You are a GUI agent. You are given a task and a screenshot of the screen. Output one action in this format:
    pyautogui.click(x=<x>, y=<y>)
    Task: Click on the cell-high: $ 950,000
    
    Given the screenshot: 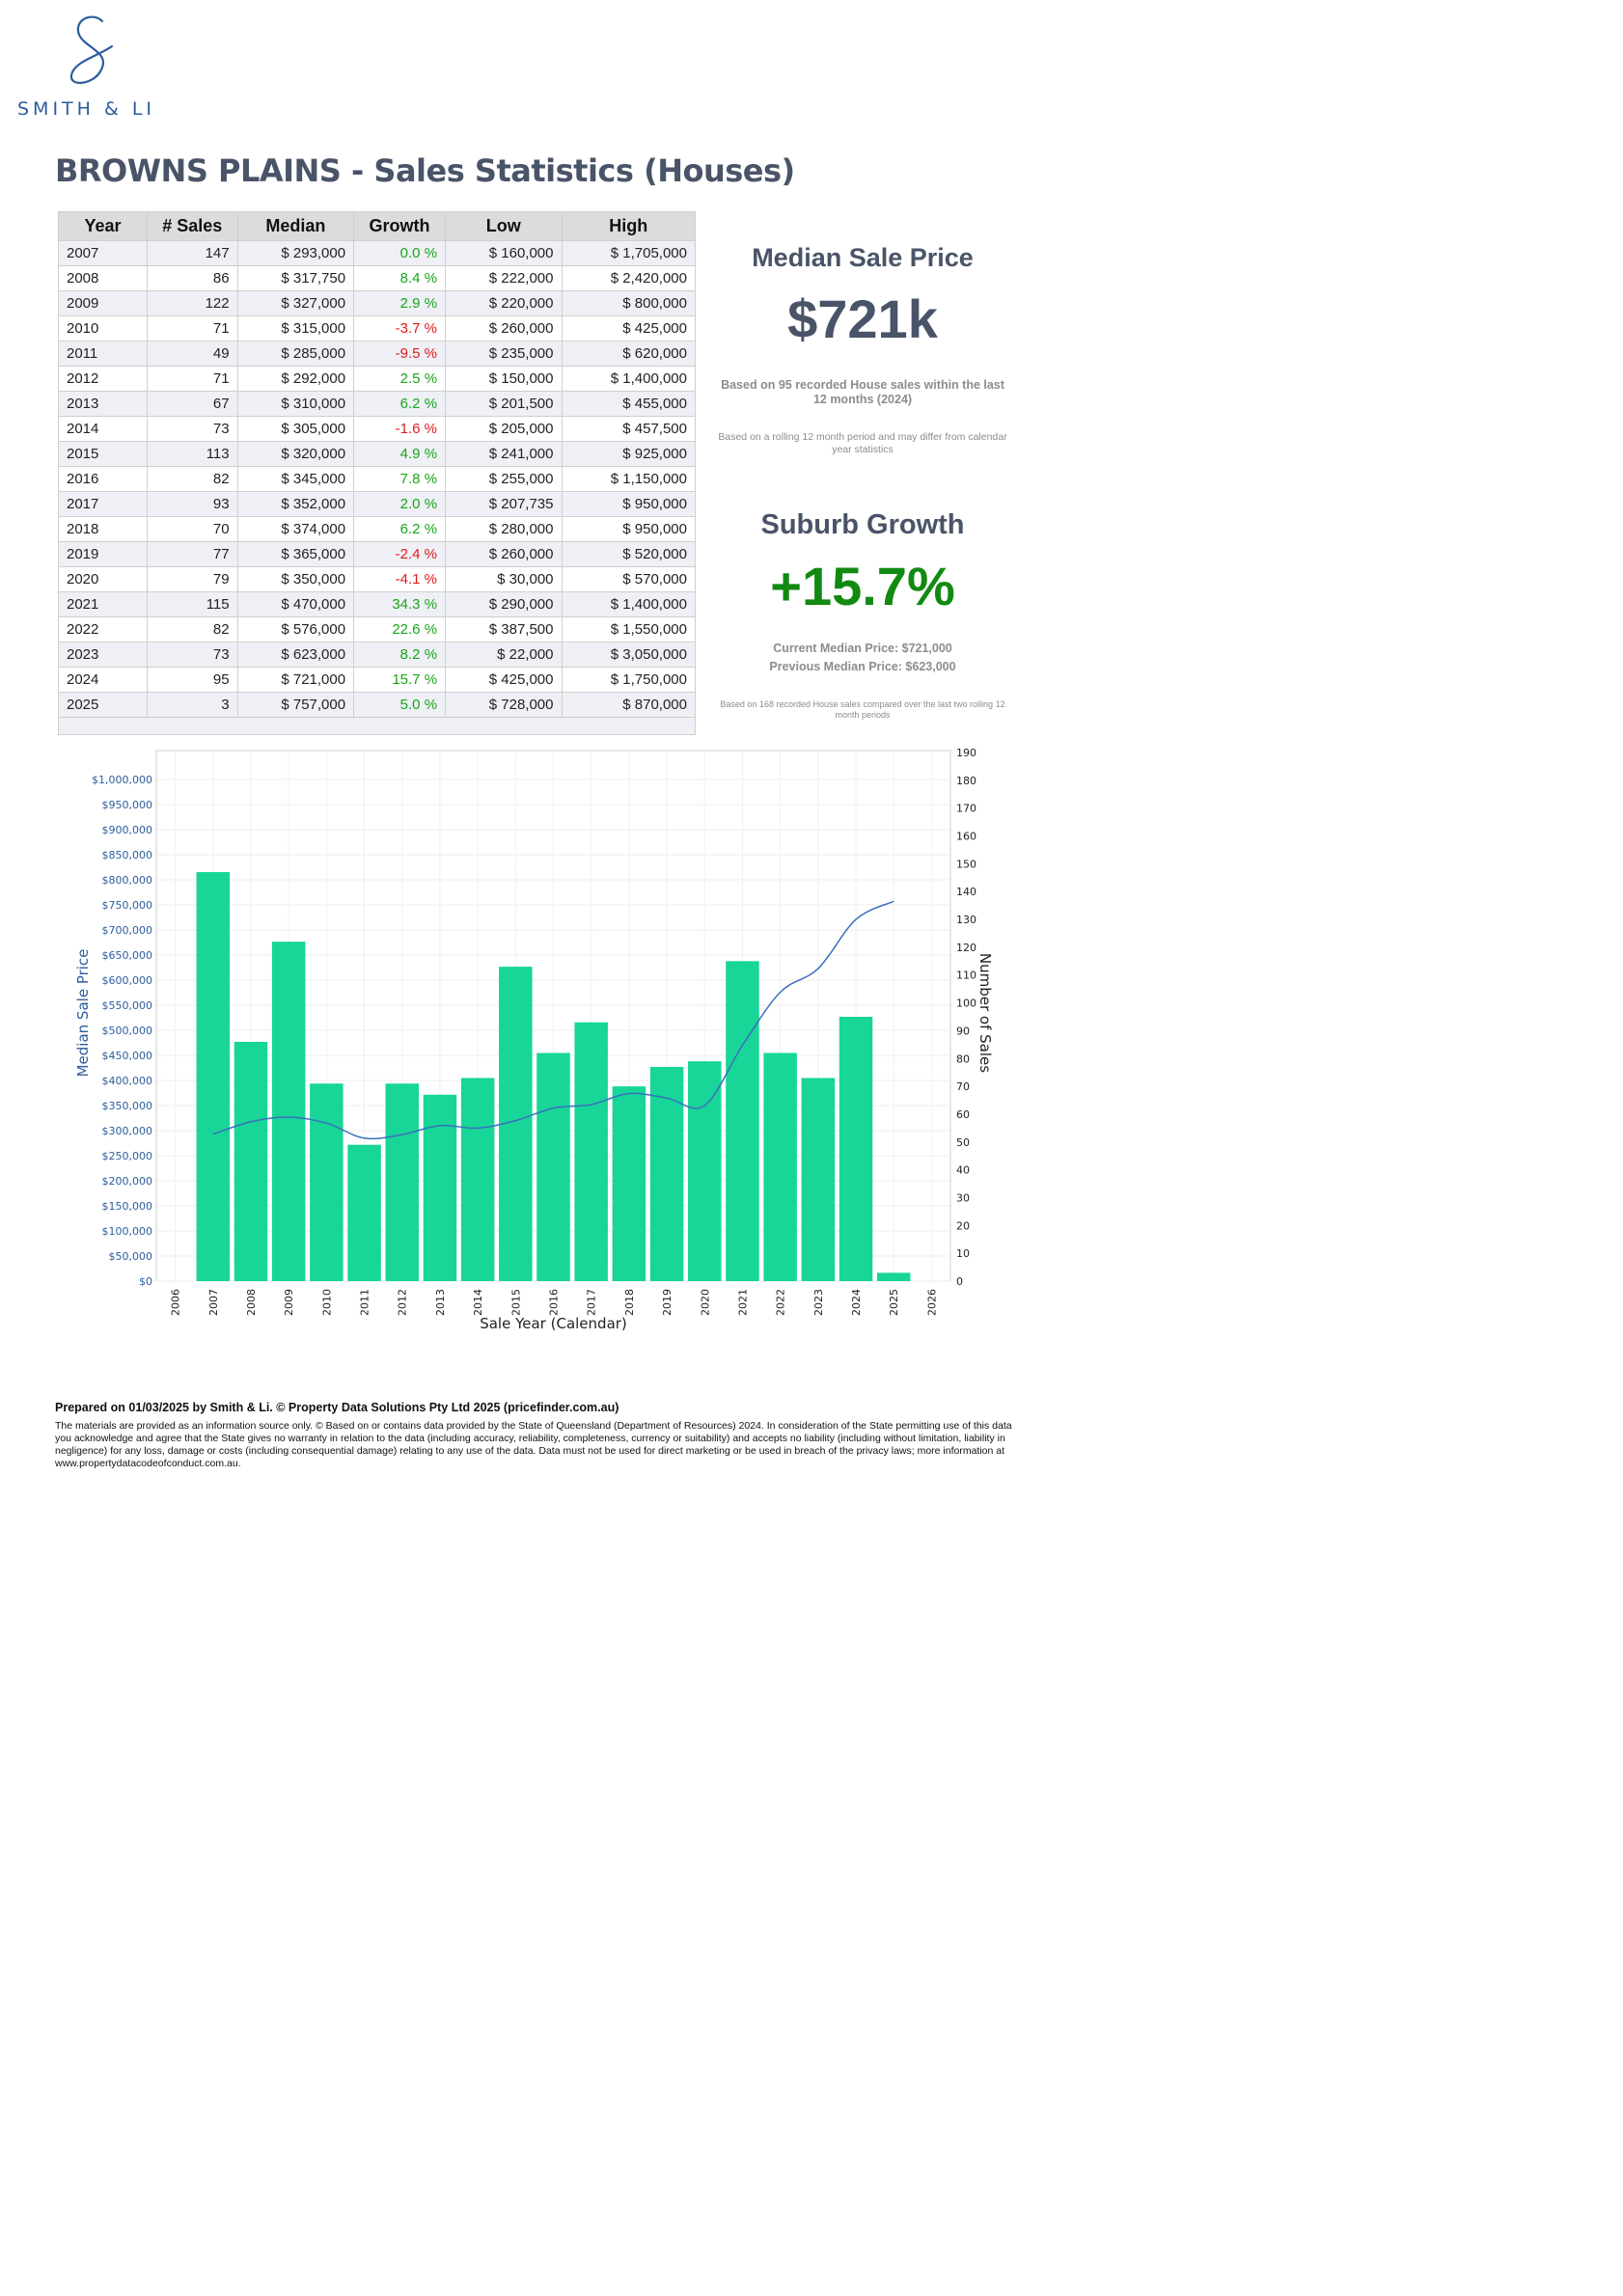 What is the action you would take?
    pyautogui.click(x=629, y=504)
    